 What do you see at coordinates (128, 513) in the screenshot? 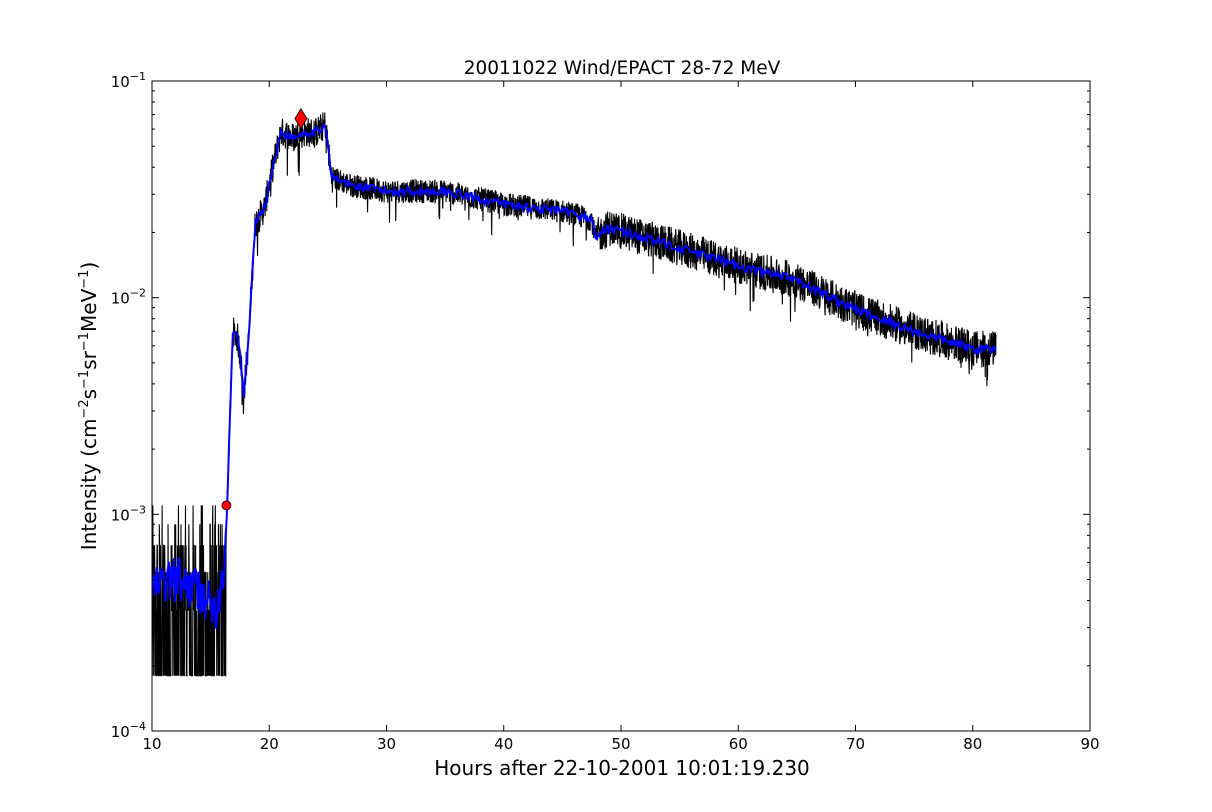
I see `y-tick-label: 10⁻³` at bounding box center [128, 513].